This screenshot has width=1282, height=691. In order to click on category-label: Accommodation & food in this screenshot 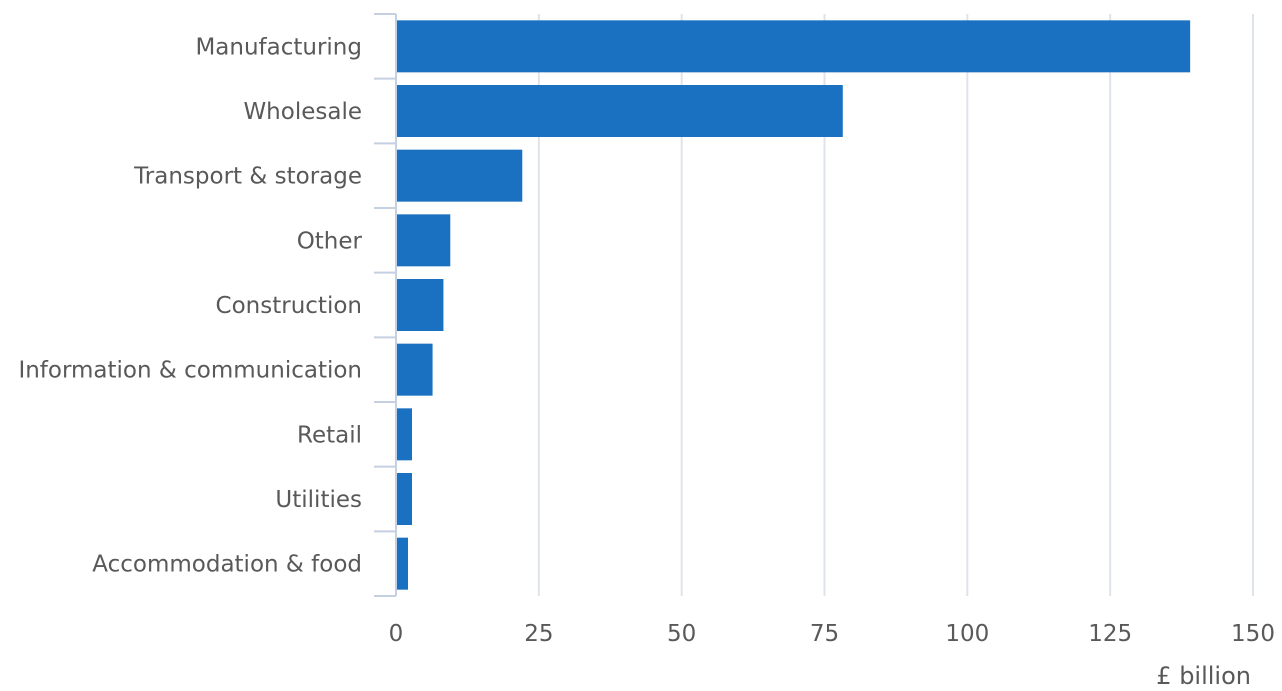, I will do `click(227, 565)`.